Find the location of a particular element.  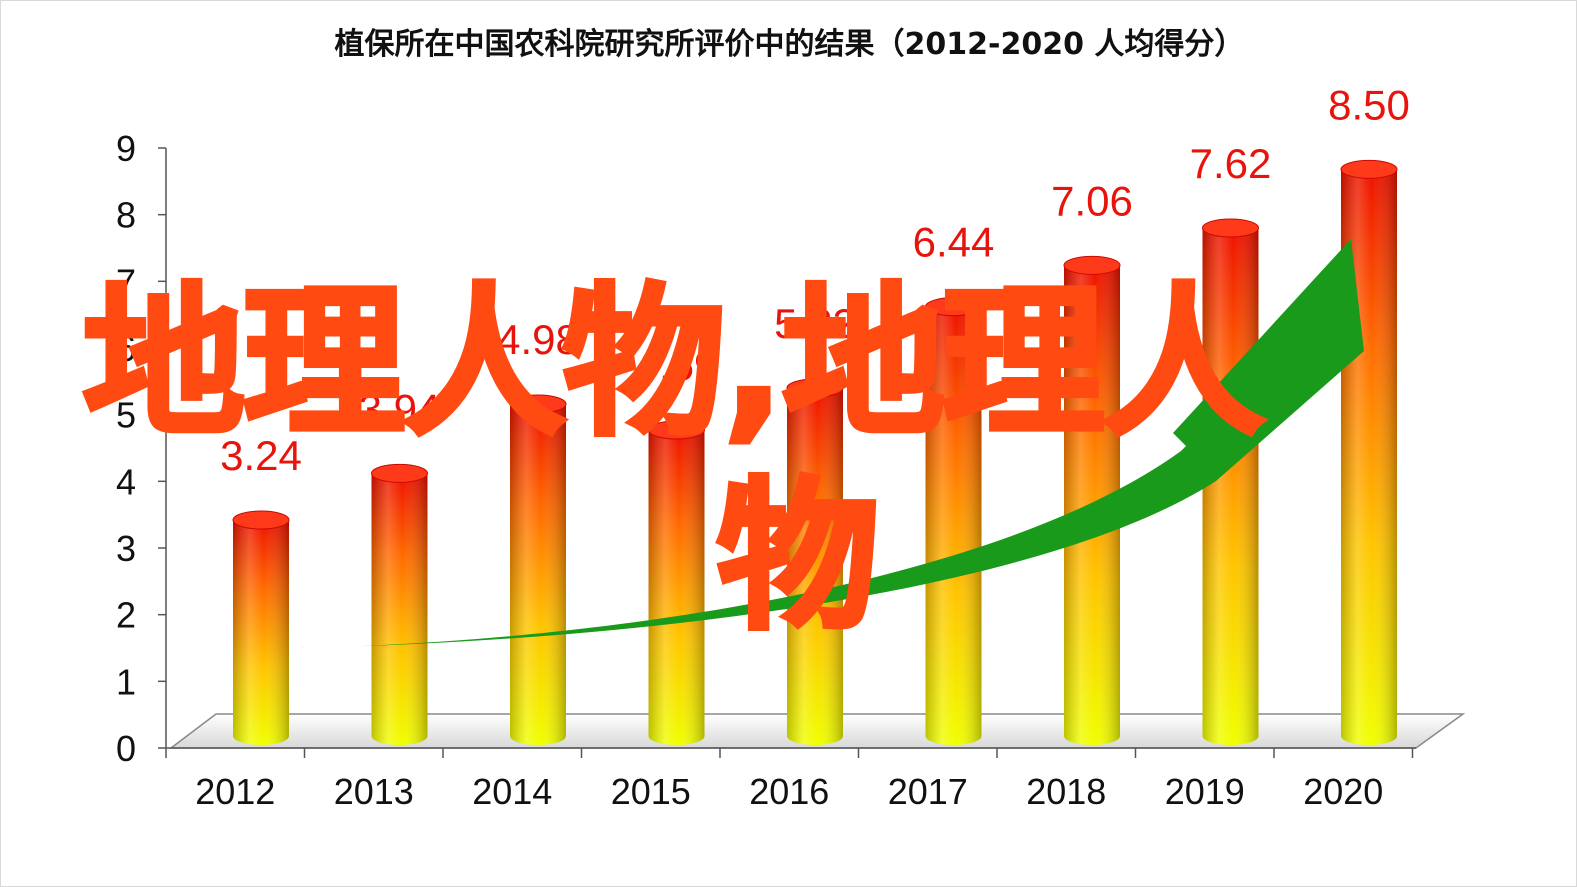

y-tick-label: 3 is located at coordinates (126, 548).